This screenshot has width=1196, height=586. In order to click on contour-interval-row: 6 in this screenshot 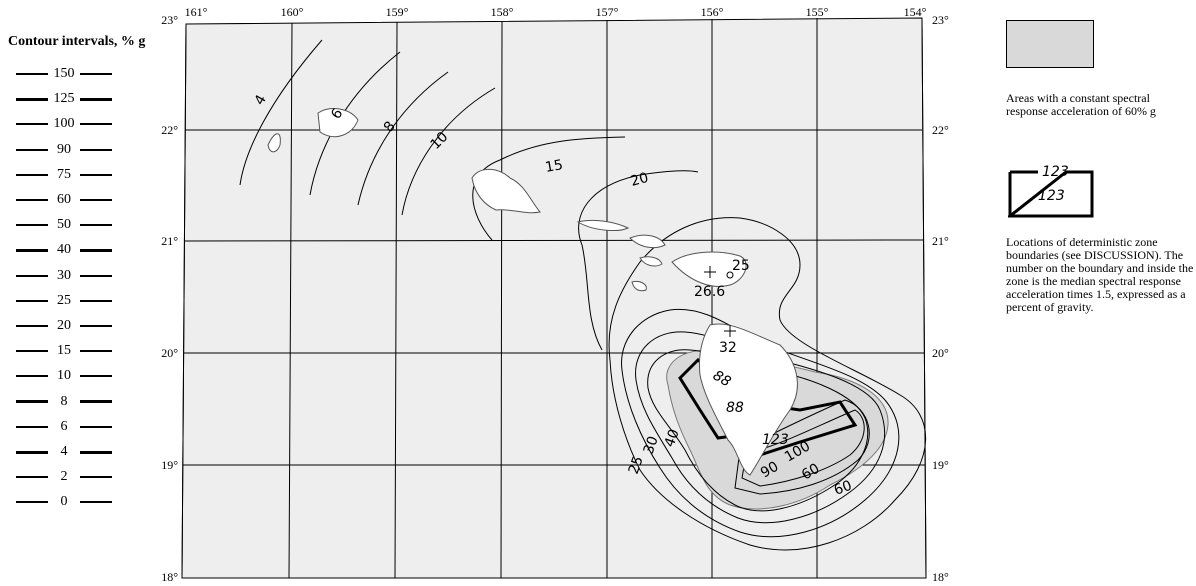, I will do `click(66, 427)`.